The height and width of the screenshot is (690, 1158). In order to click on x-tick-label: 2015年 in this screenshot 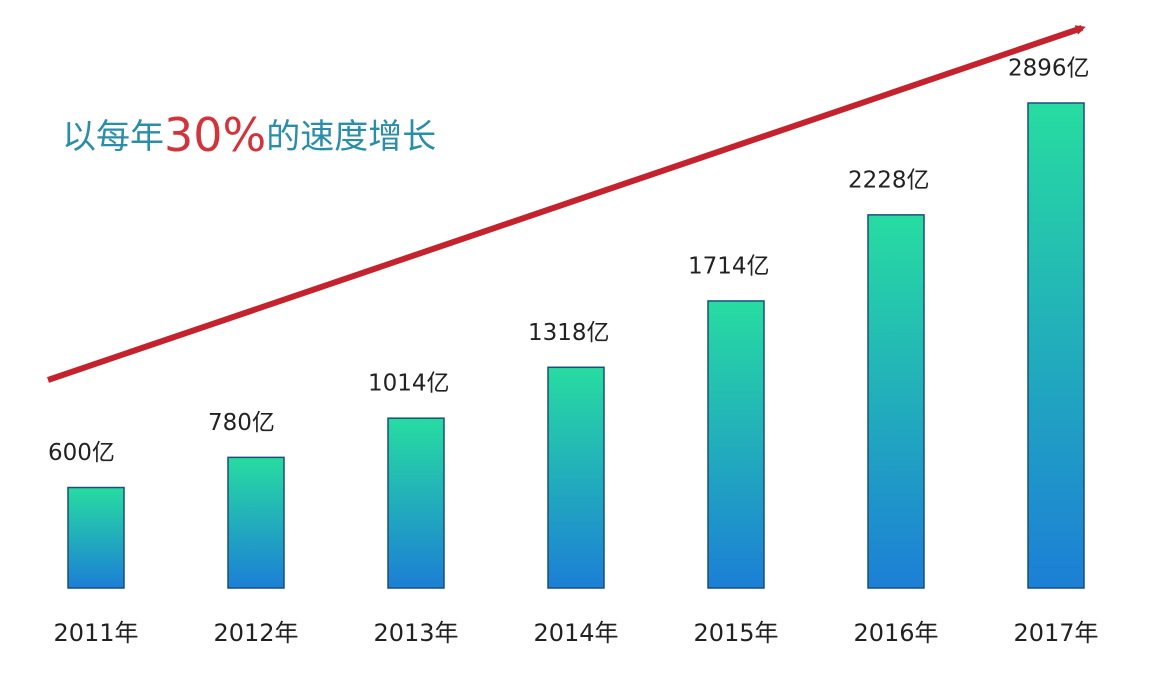, I will do `click(735, 633)`.